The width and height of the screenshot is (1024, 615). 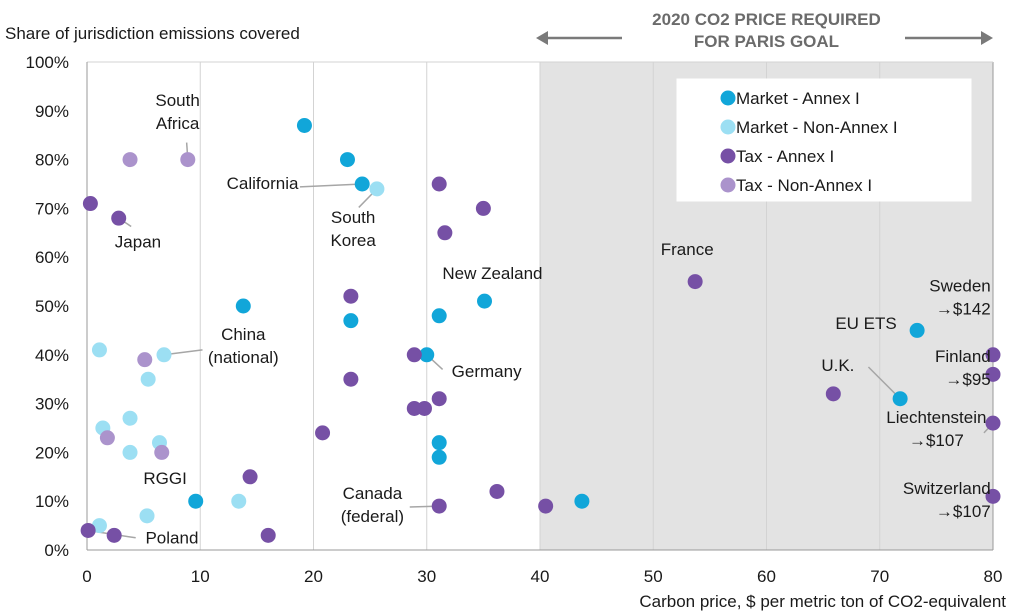 I want to click on legend-entry-label: Market - Annex I, so click(x=798, y=98).